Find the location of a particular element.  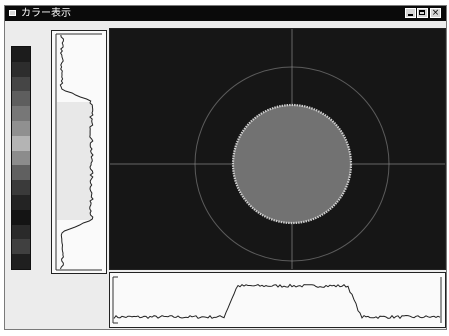

window-title: カラー表示 is located at coordinates (46, 13).